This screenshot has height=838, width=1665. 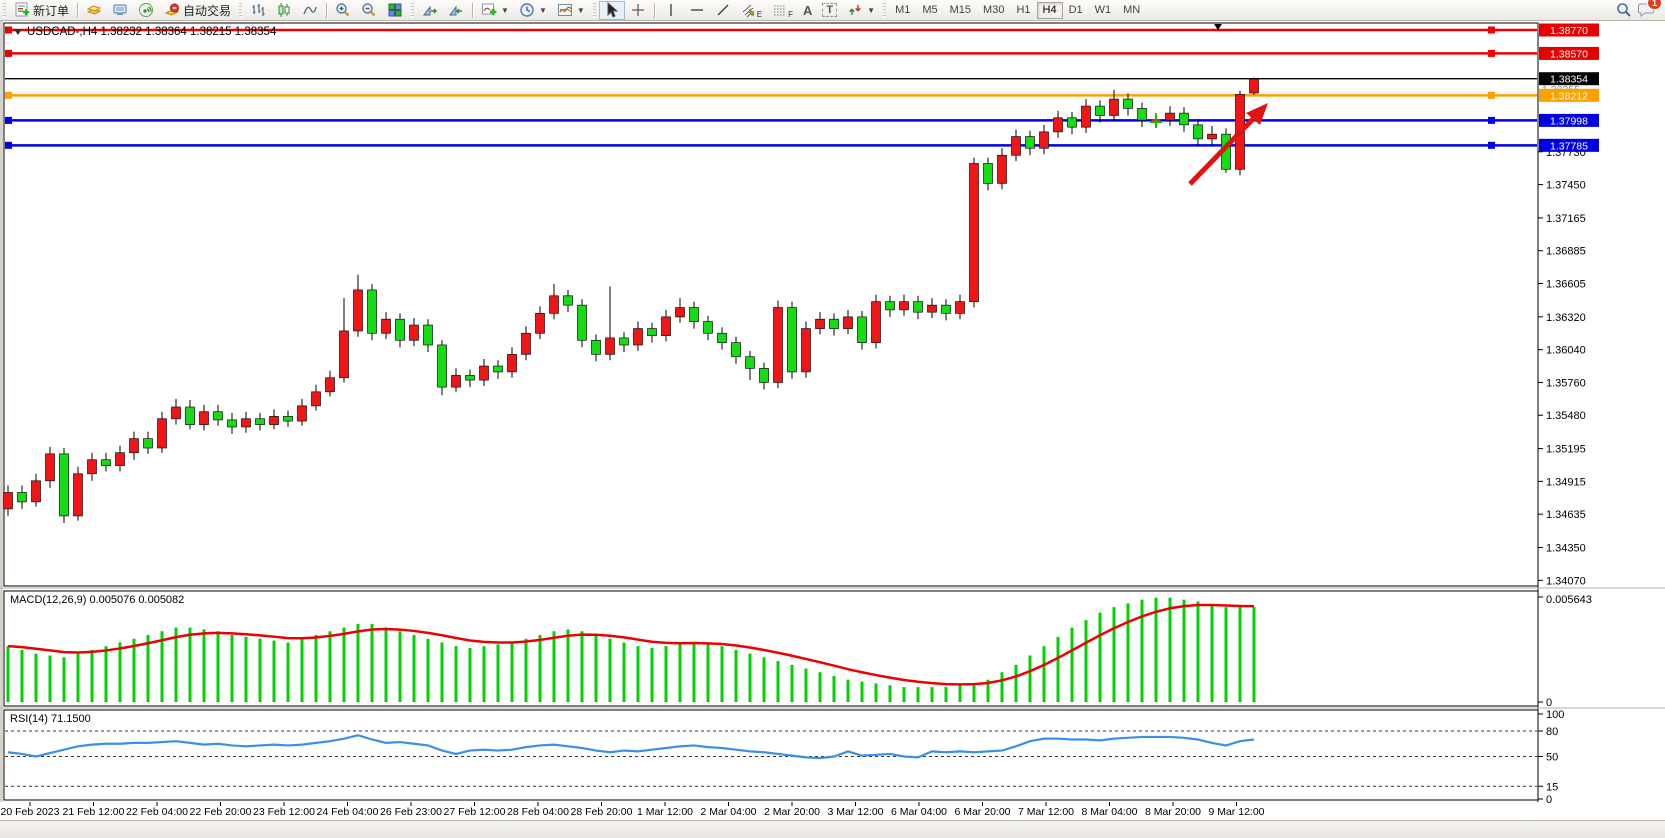 I want to click on data-window-button, so click(x=120, y=10).